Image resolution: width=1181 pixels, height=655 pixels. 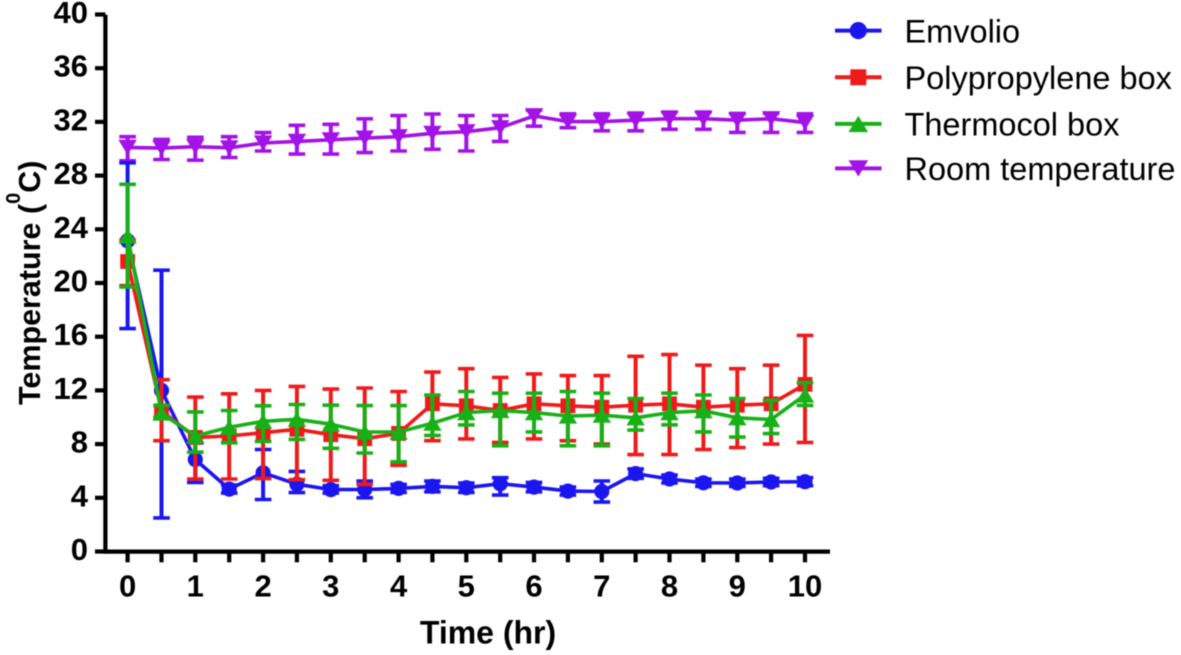 What do you see at coordinates (195, 586) in the screenshot?
I see `svg-text: 1` at bounding box center [195, 586].